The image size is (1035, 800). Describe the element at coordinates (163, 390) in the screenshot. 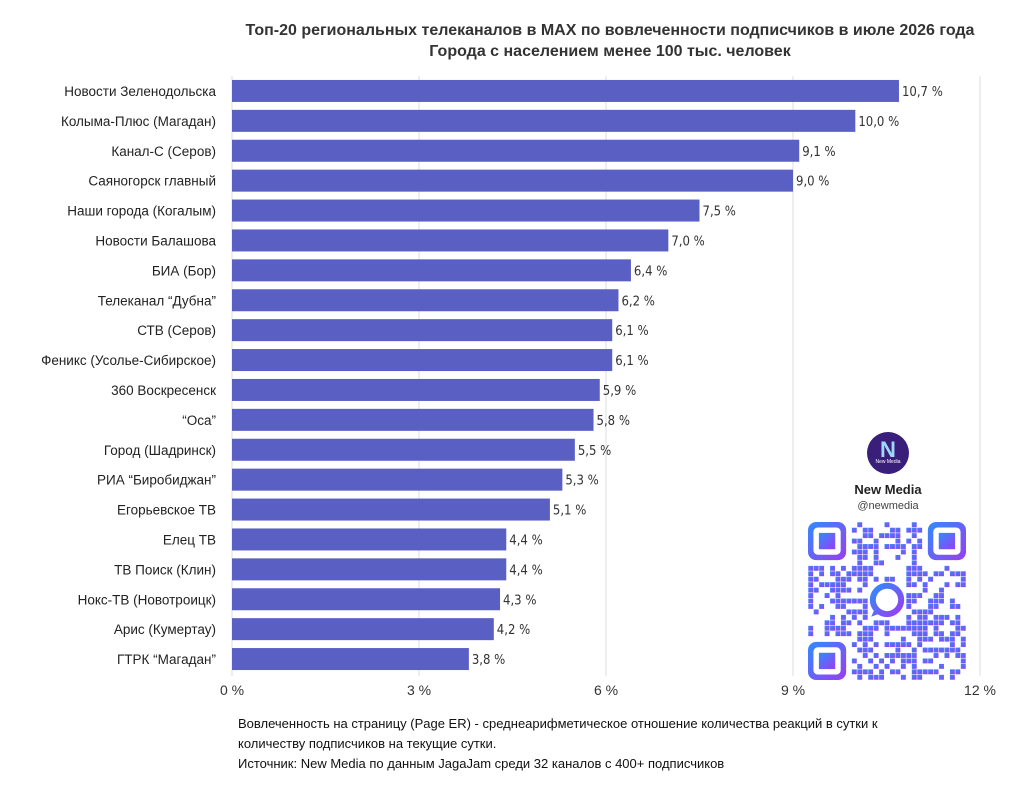

I see `category-label: 360 Воскресенск` at that location.